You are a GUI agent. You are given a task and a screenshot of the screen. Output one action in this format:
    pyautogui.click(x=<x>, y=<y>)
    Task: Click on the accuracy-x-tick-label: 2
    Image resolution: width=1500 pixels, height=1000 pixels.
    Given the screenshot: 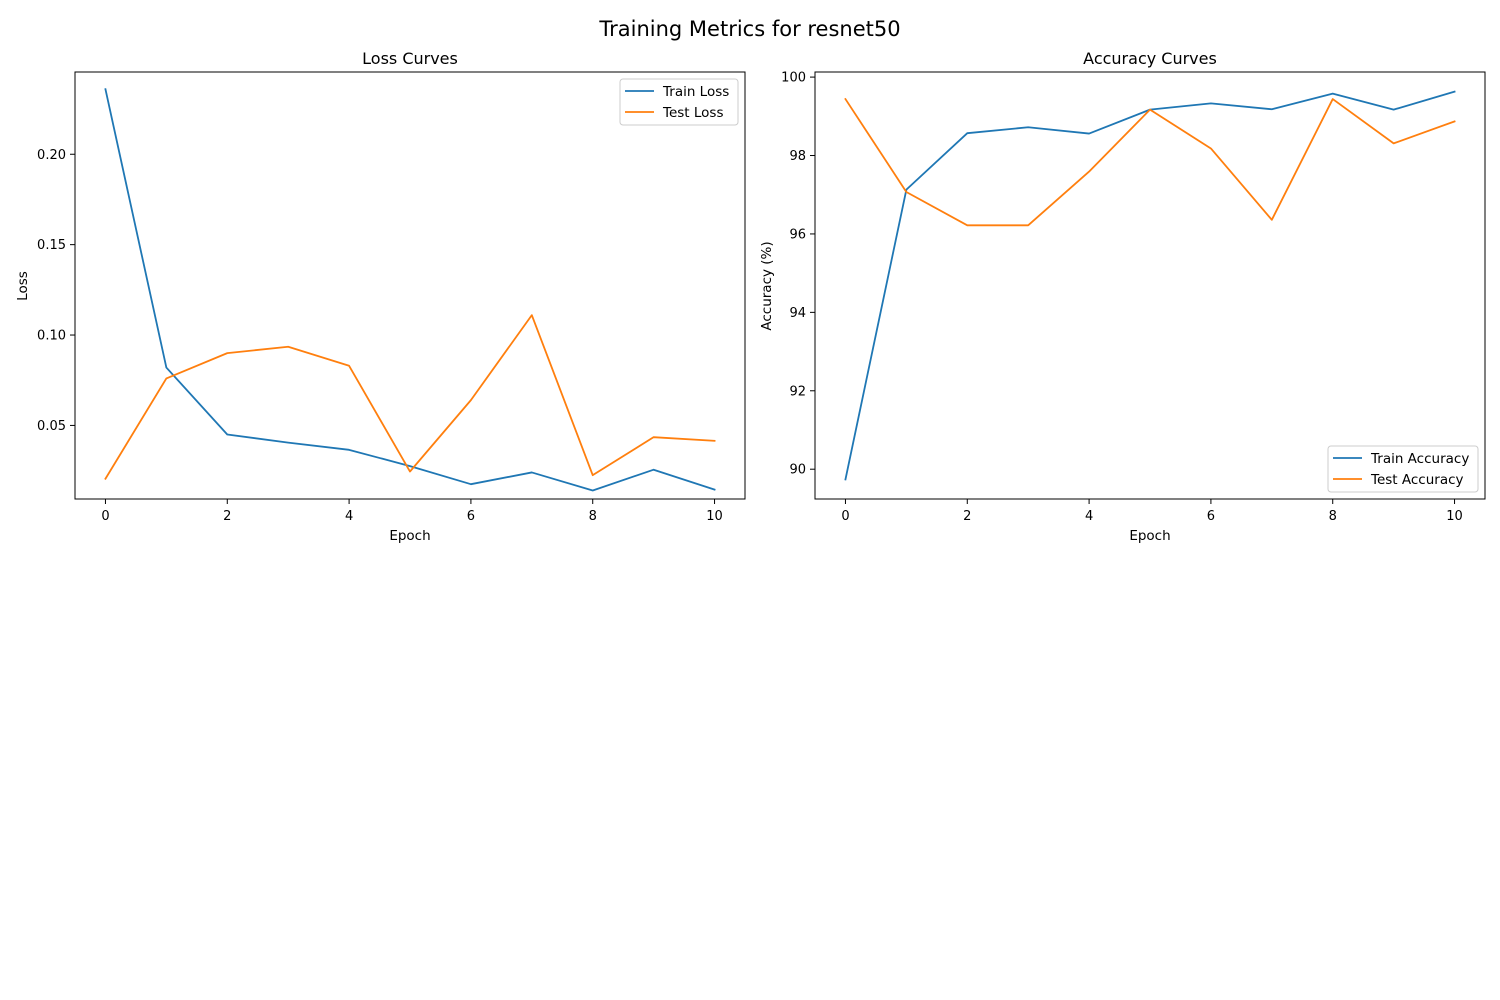 What is the action you would take?
    pyautogui.click(x=967, y=516)
    